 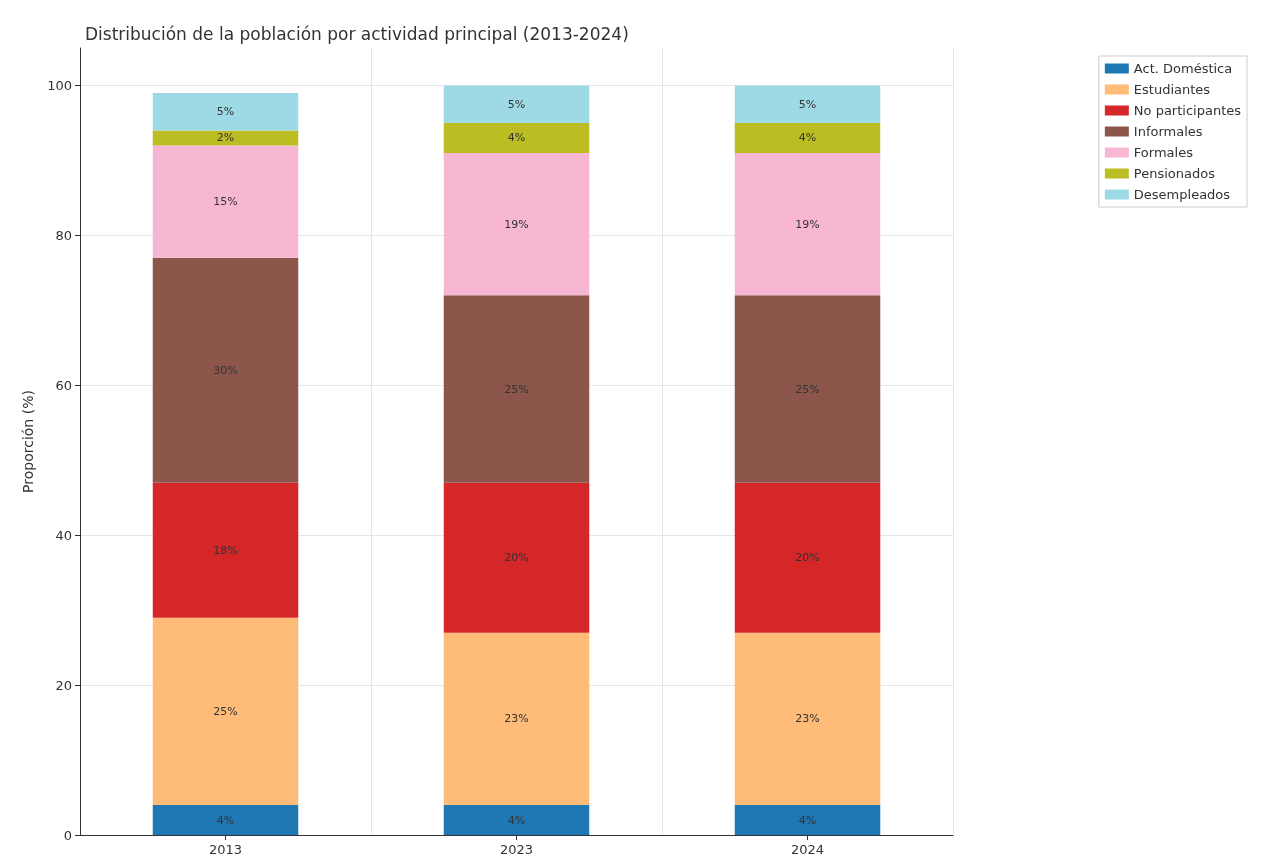 I want to click on data-label: 30%, so click(x=225, y=370).